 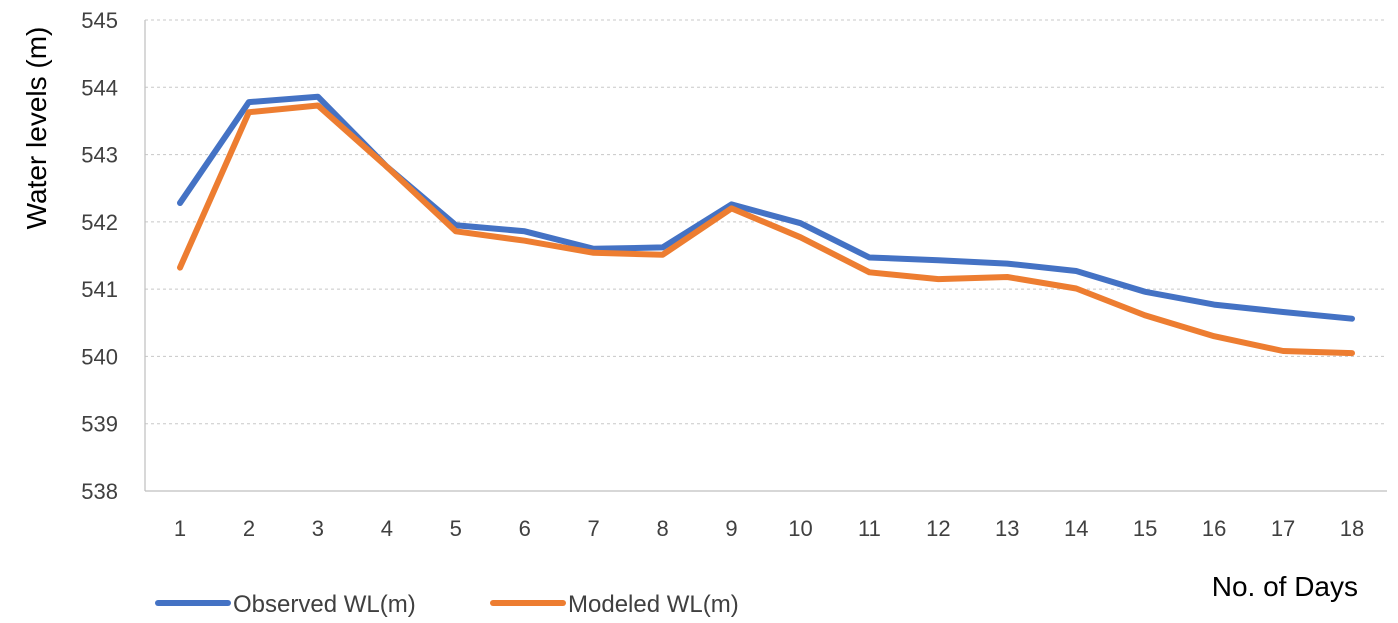 I want to click on x-tick-label: 16, so click(x=1214, y=528).